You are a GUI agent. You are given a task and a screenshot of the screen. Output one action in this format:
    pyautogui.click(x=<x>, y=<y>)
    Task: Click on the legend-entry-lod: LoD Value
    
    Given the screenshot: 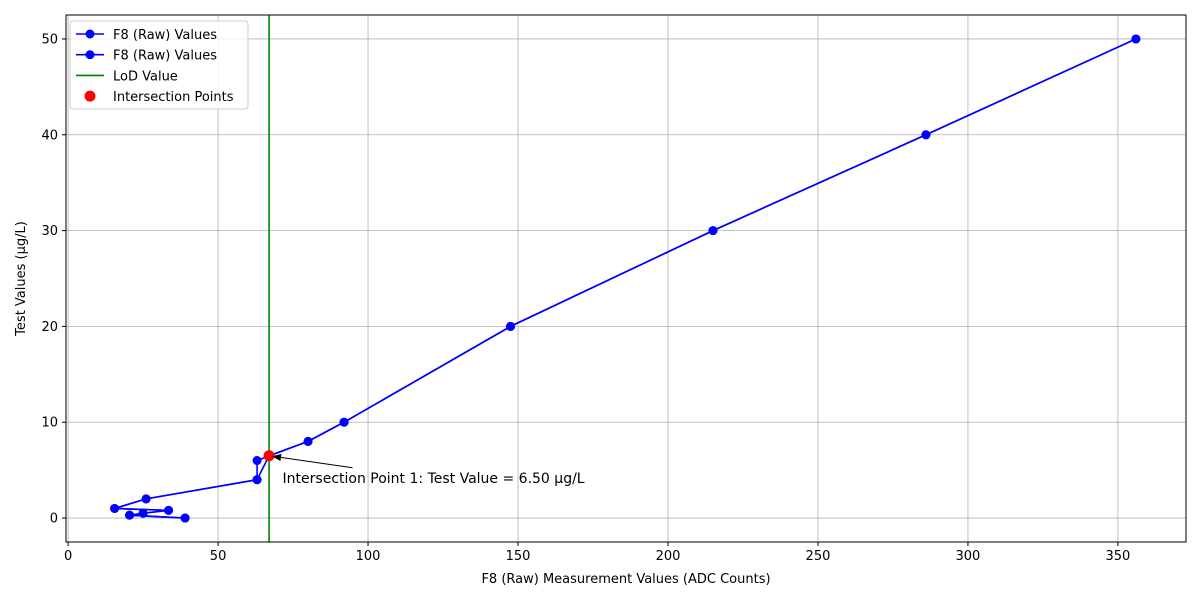 What is the action you would take?
    pyautogui.click(x=127, y=76)
    